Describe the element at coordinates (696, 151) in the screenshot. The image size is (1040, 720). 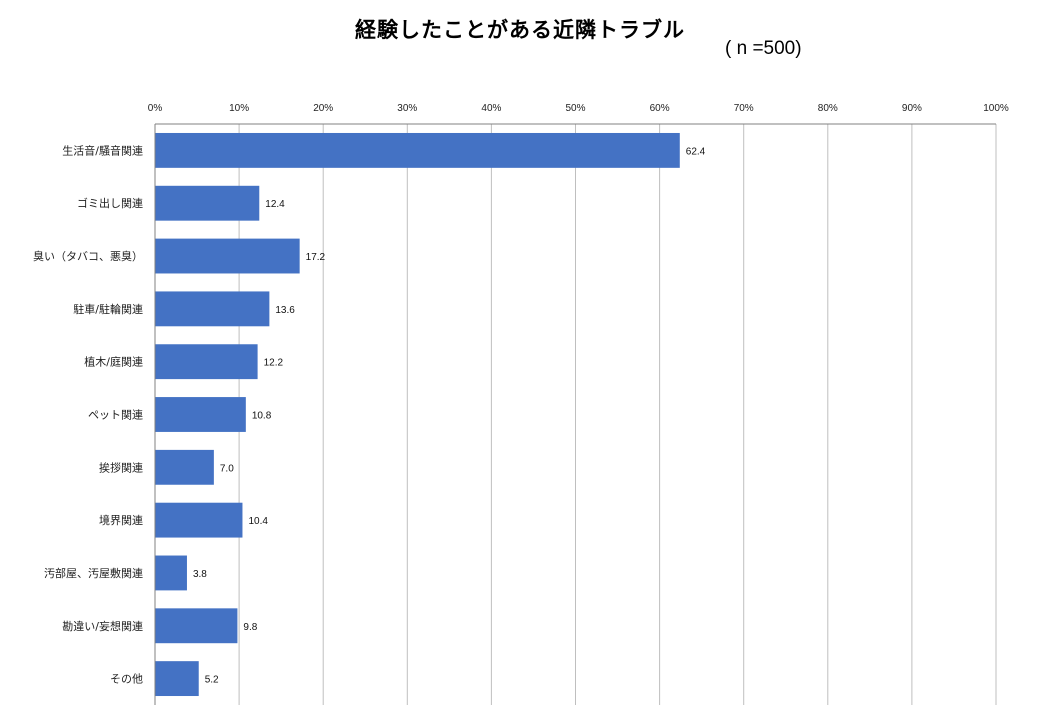
I see `data-label: 62.4` at that location.